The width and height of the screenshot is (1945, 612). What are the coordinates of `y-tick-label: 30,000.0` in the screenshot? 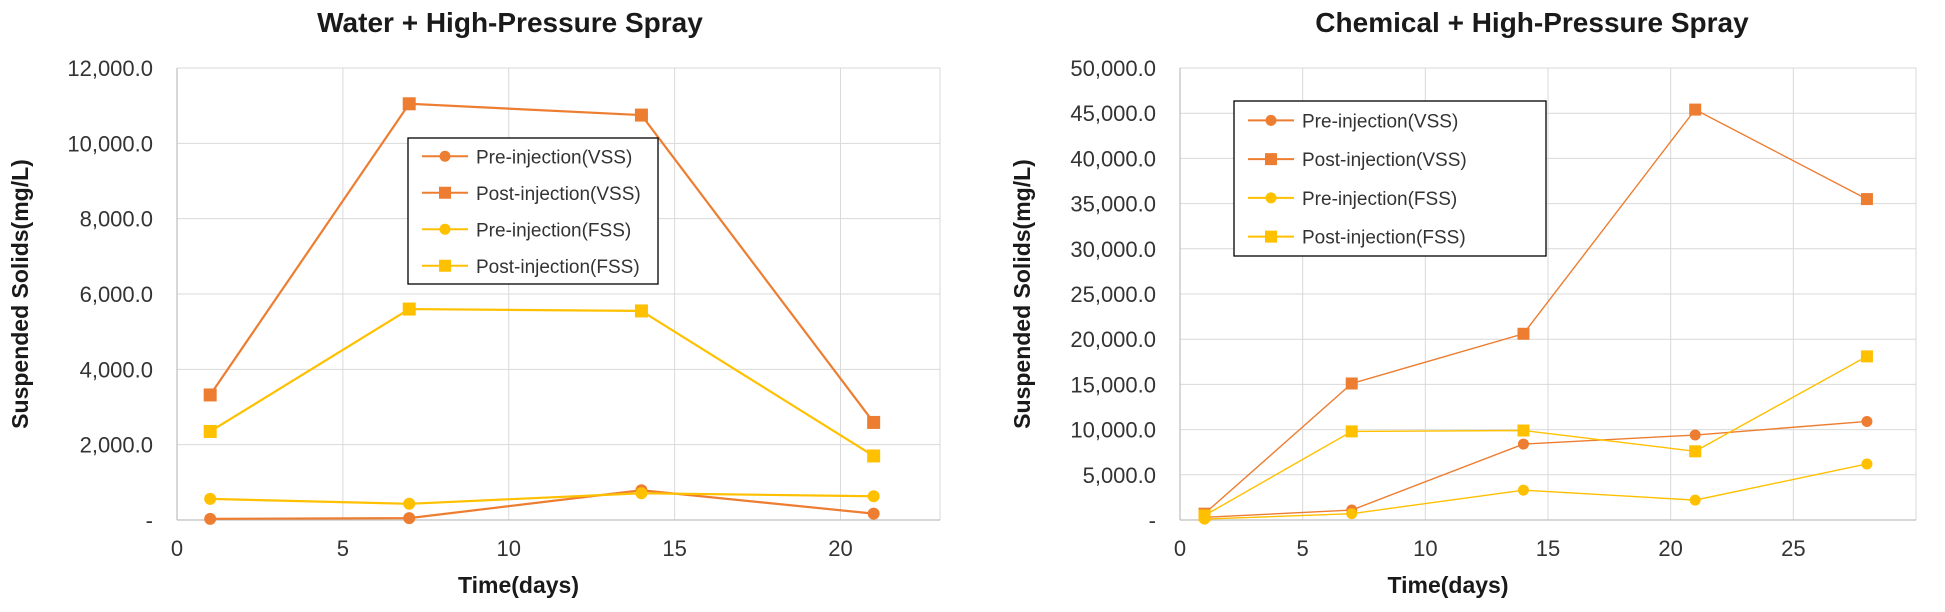 It's located at (1113, 249).